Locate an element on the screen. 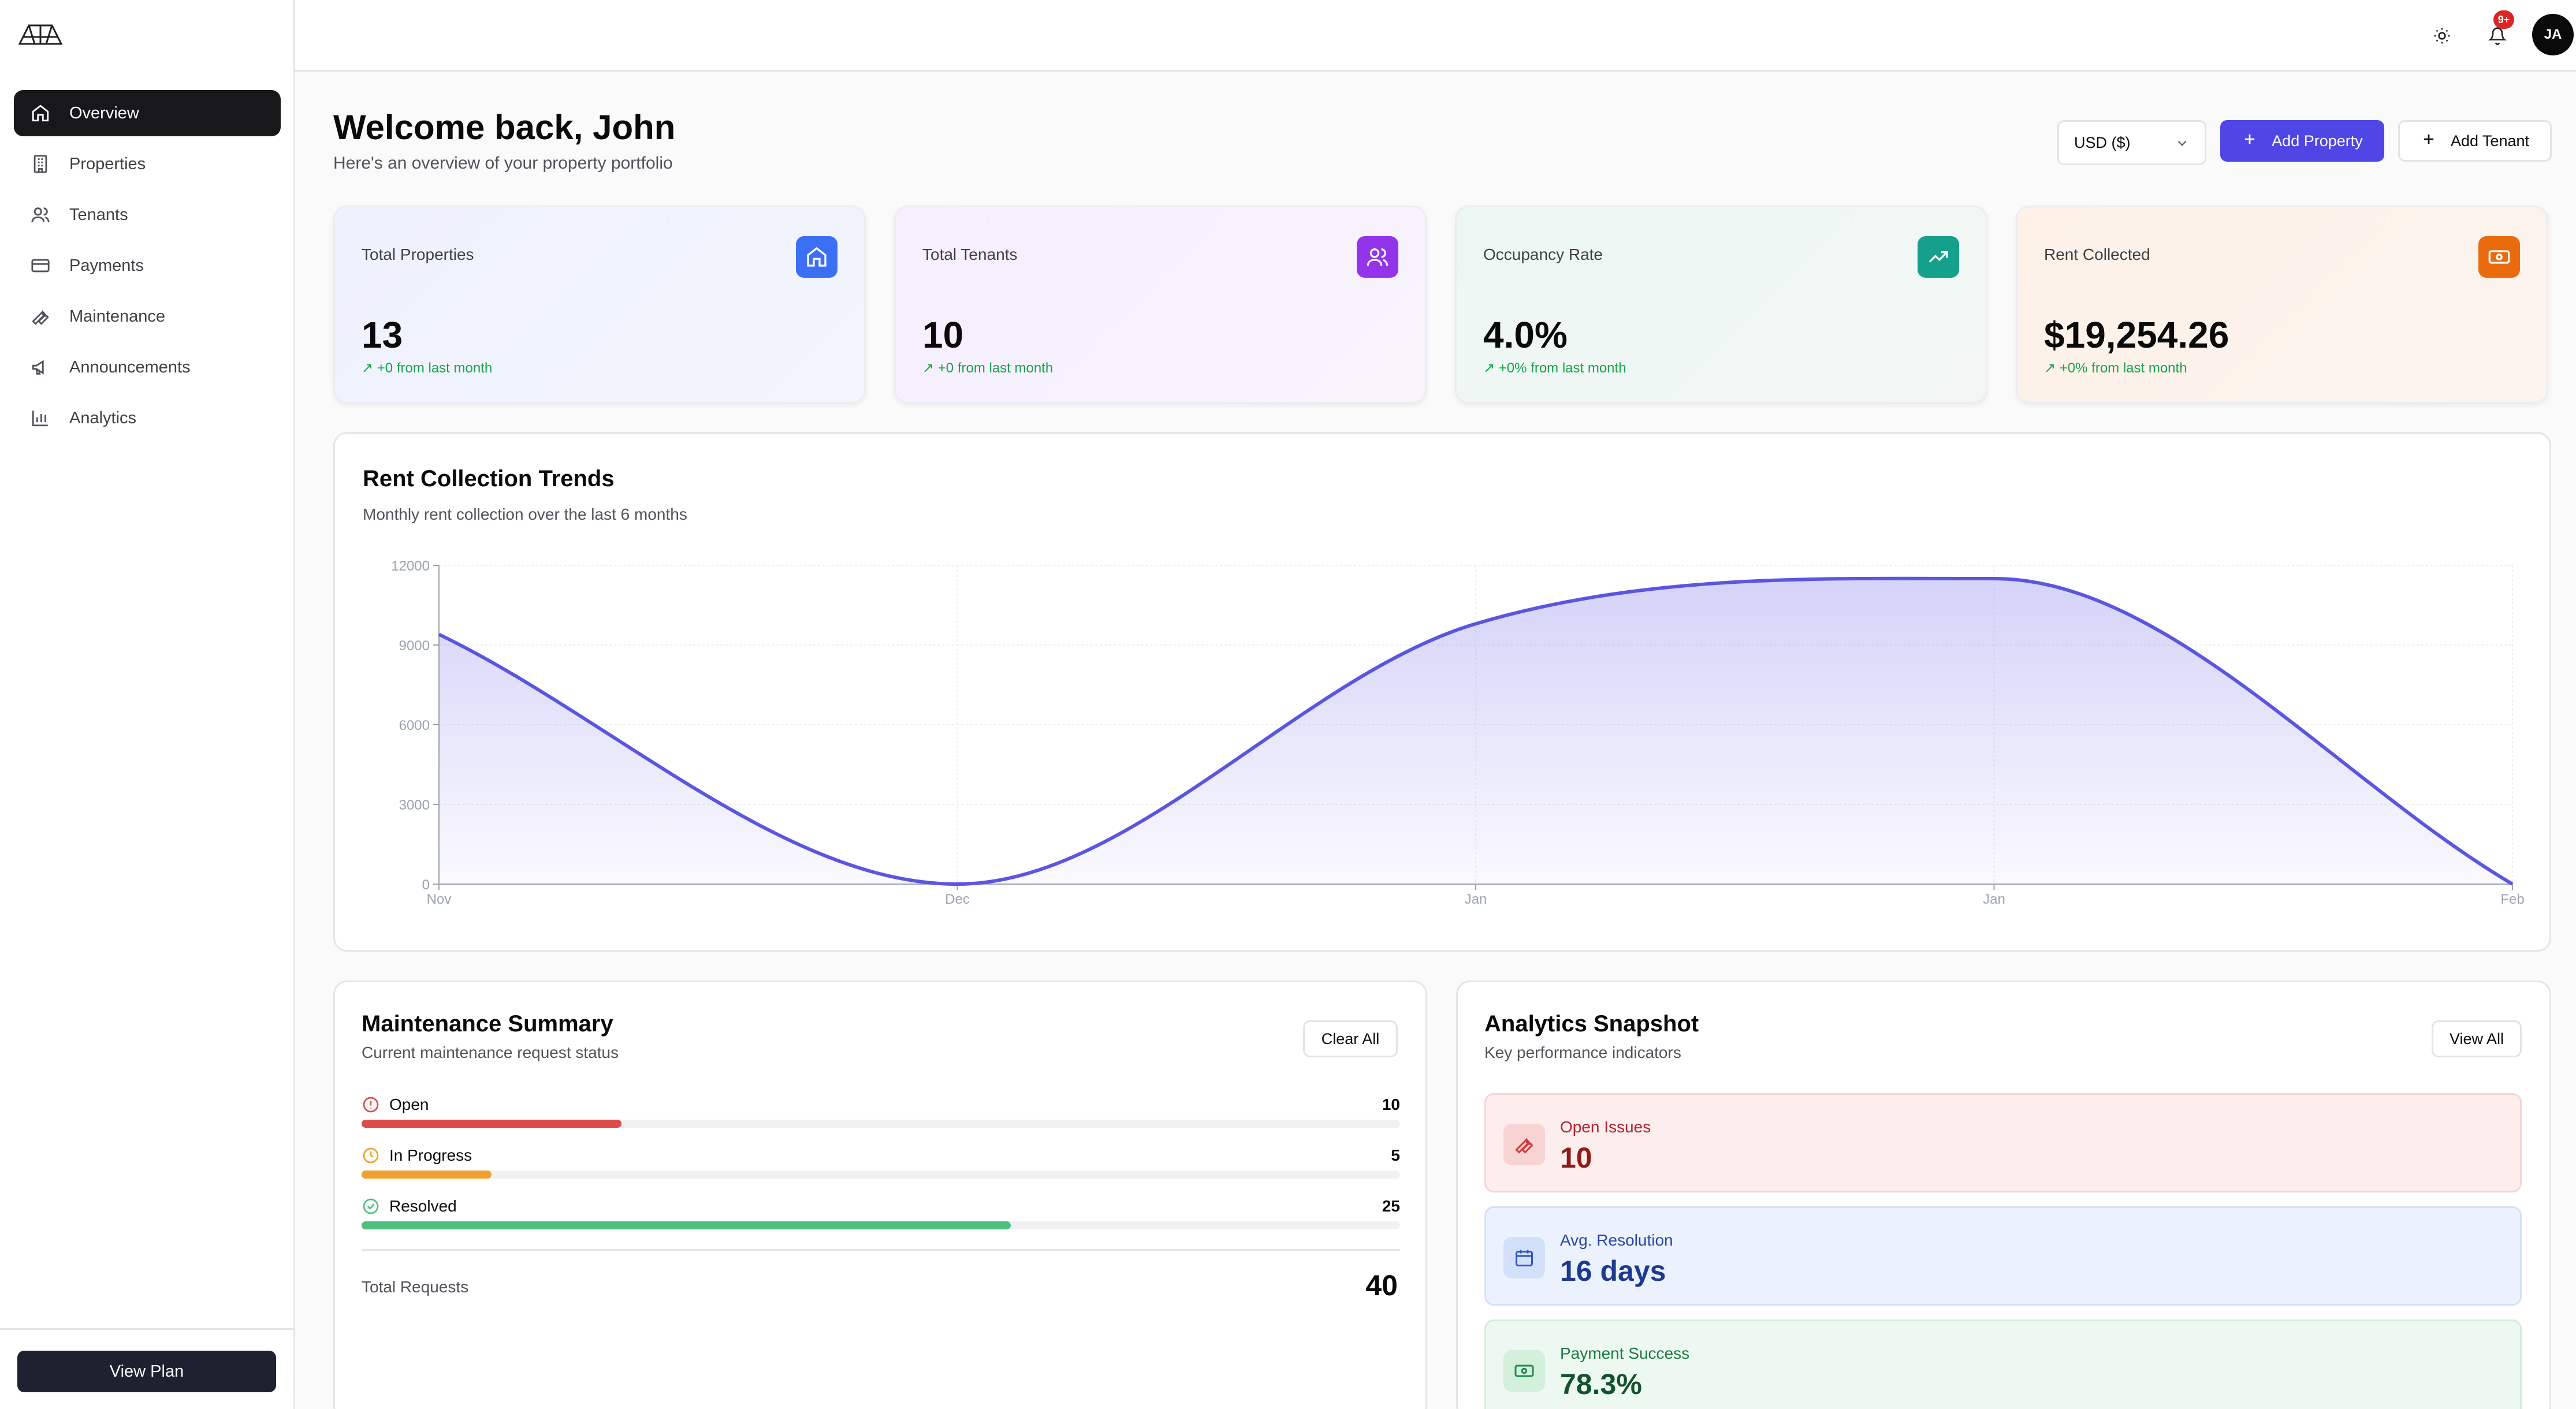 This screenshot has width=2576, height=1409. stat-card-total-properties: Total Properties 13 ↗ +0 from last month is located at coordinates (600, 305).